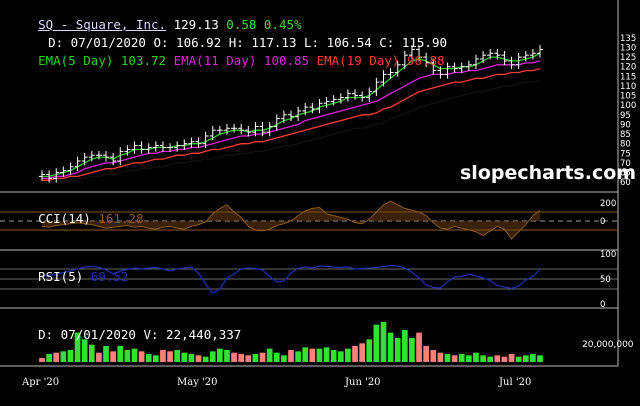  Describe the element at coordinates (338, 42) in the screenshot. I see `ohlc-low: L: 106.54` at that location.